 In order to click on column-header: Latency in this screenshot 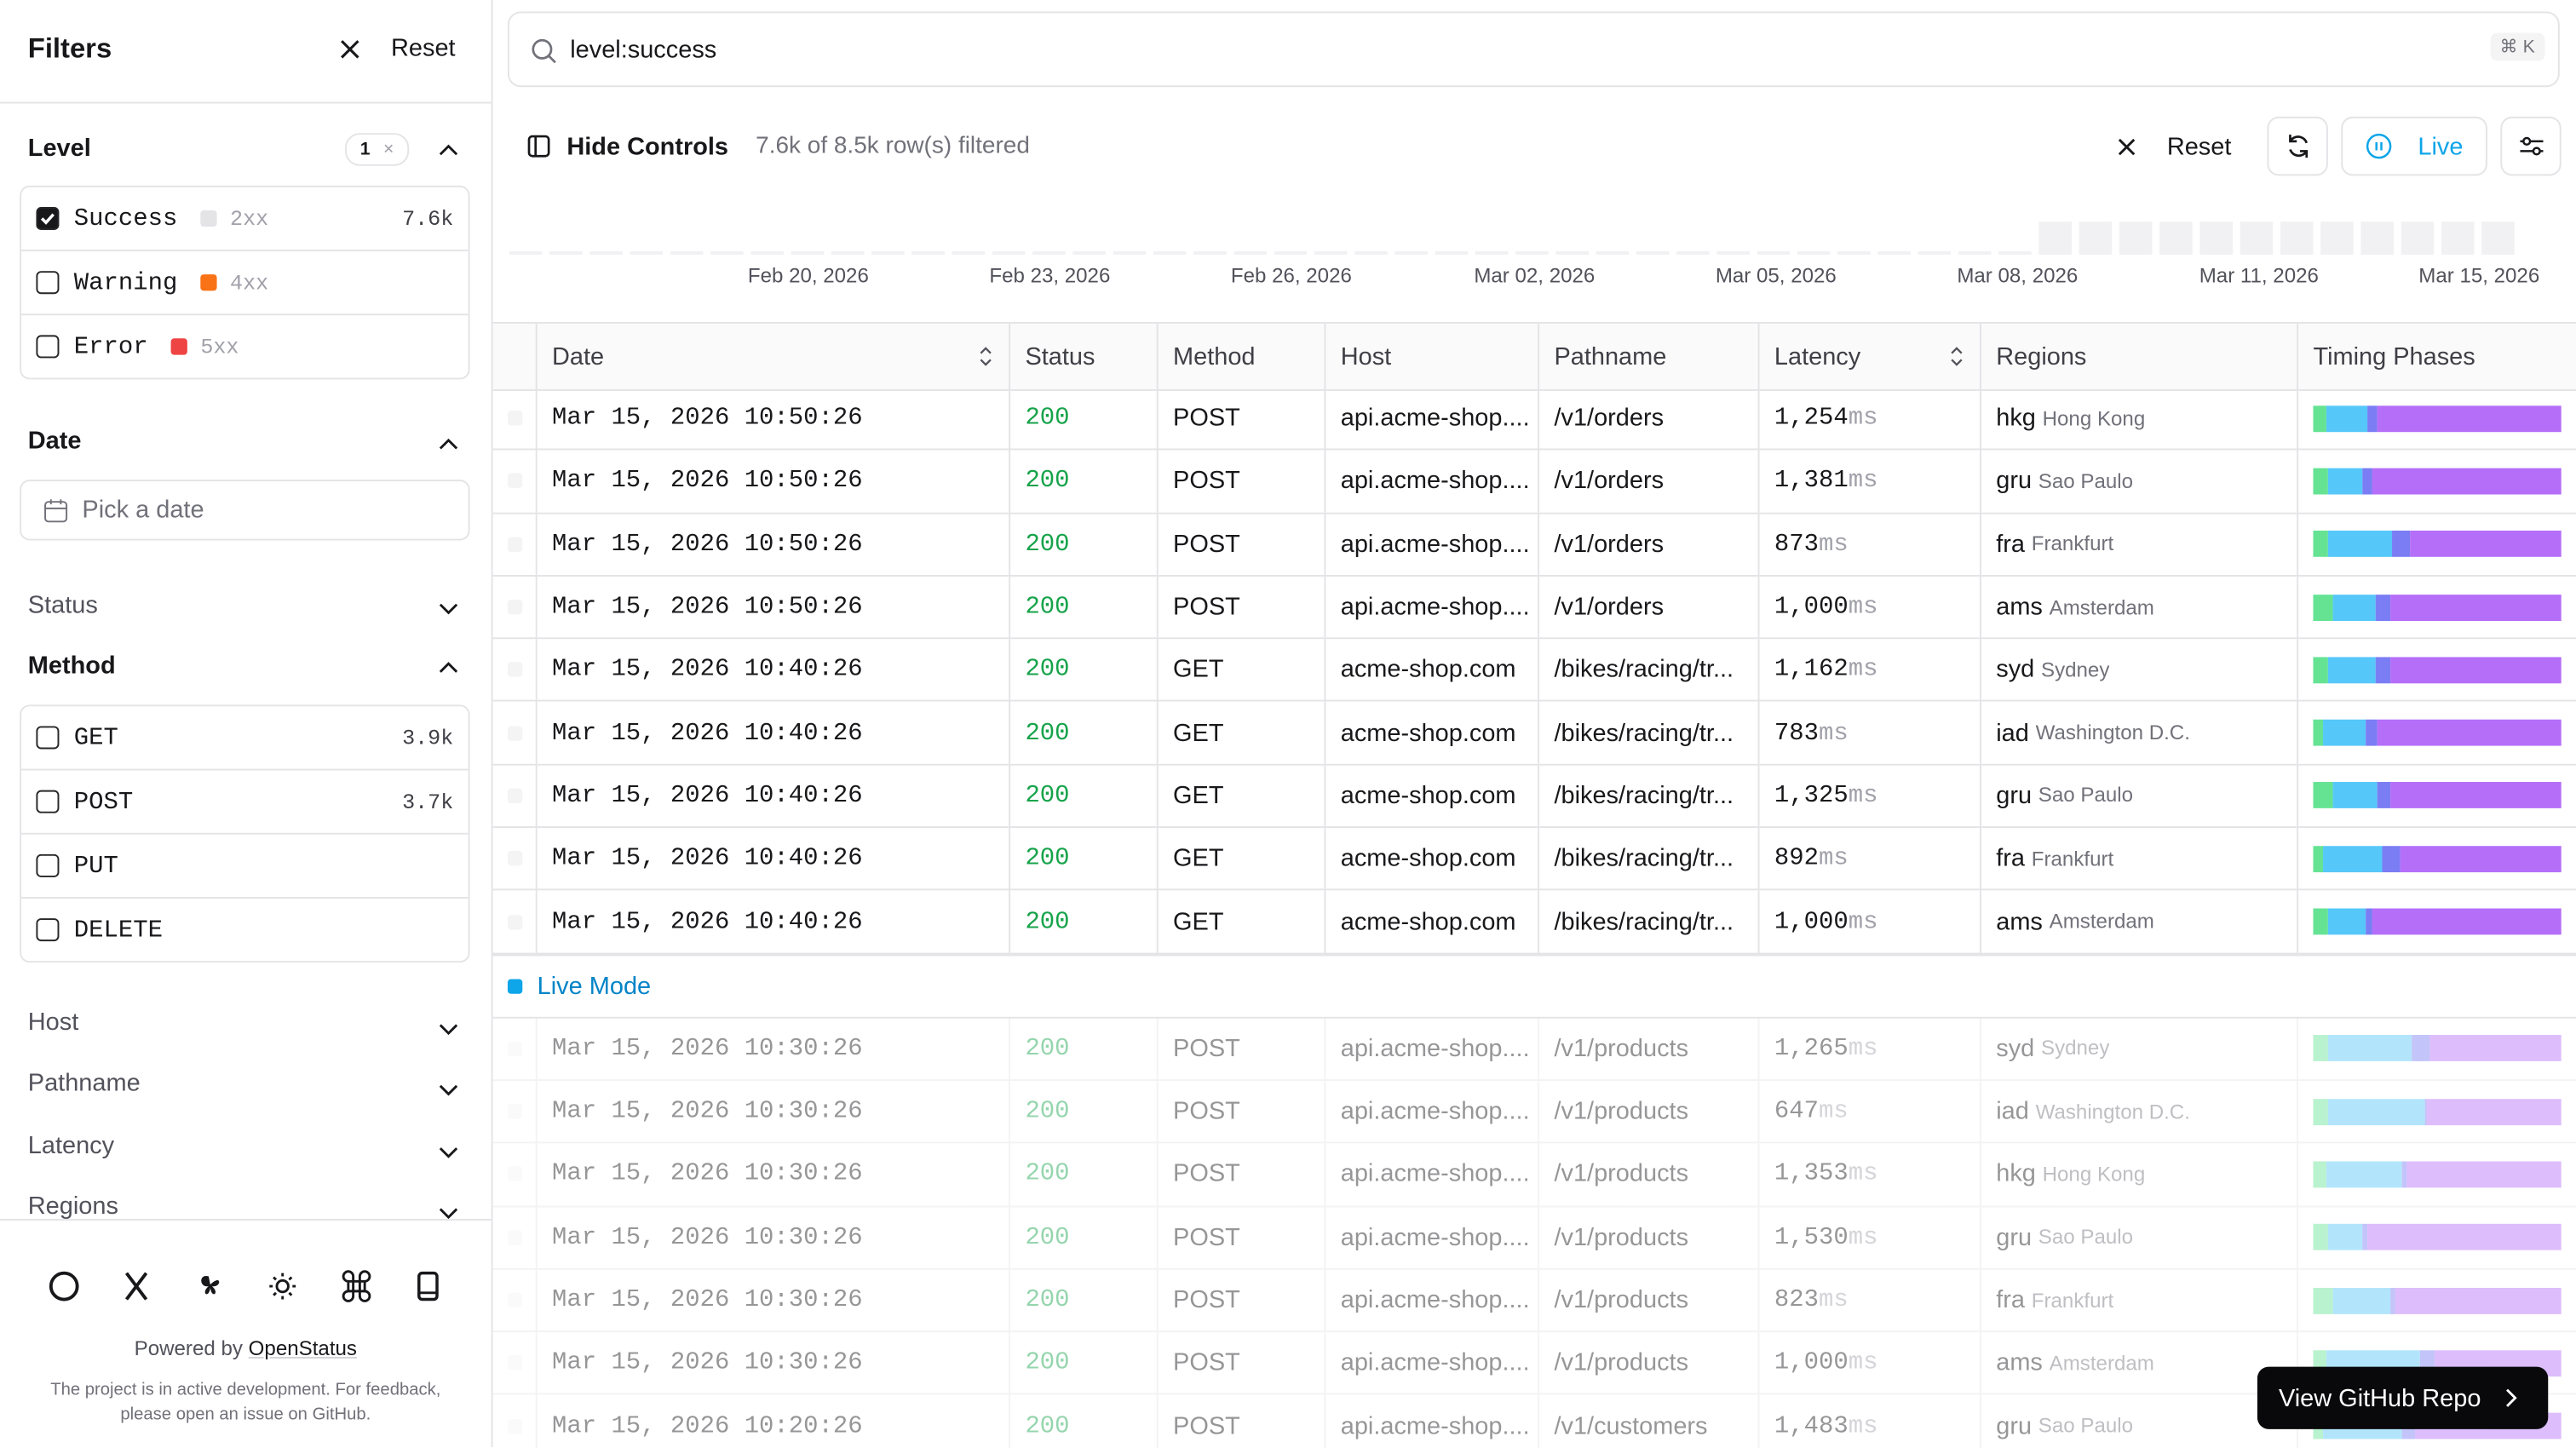, I will do `click(1870, 357)`.